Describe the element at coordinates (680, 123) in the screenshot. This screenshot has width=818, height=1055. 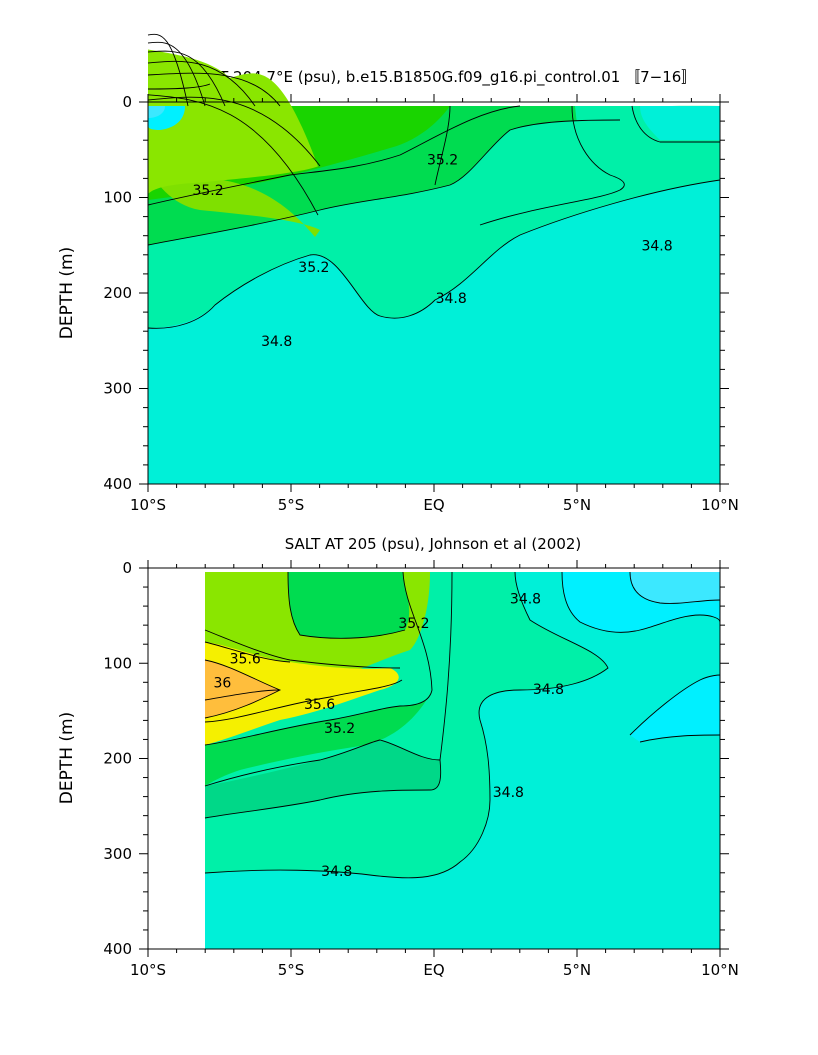
I see `fill-level-lowest-north` at that location.